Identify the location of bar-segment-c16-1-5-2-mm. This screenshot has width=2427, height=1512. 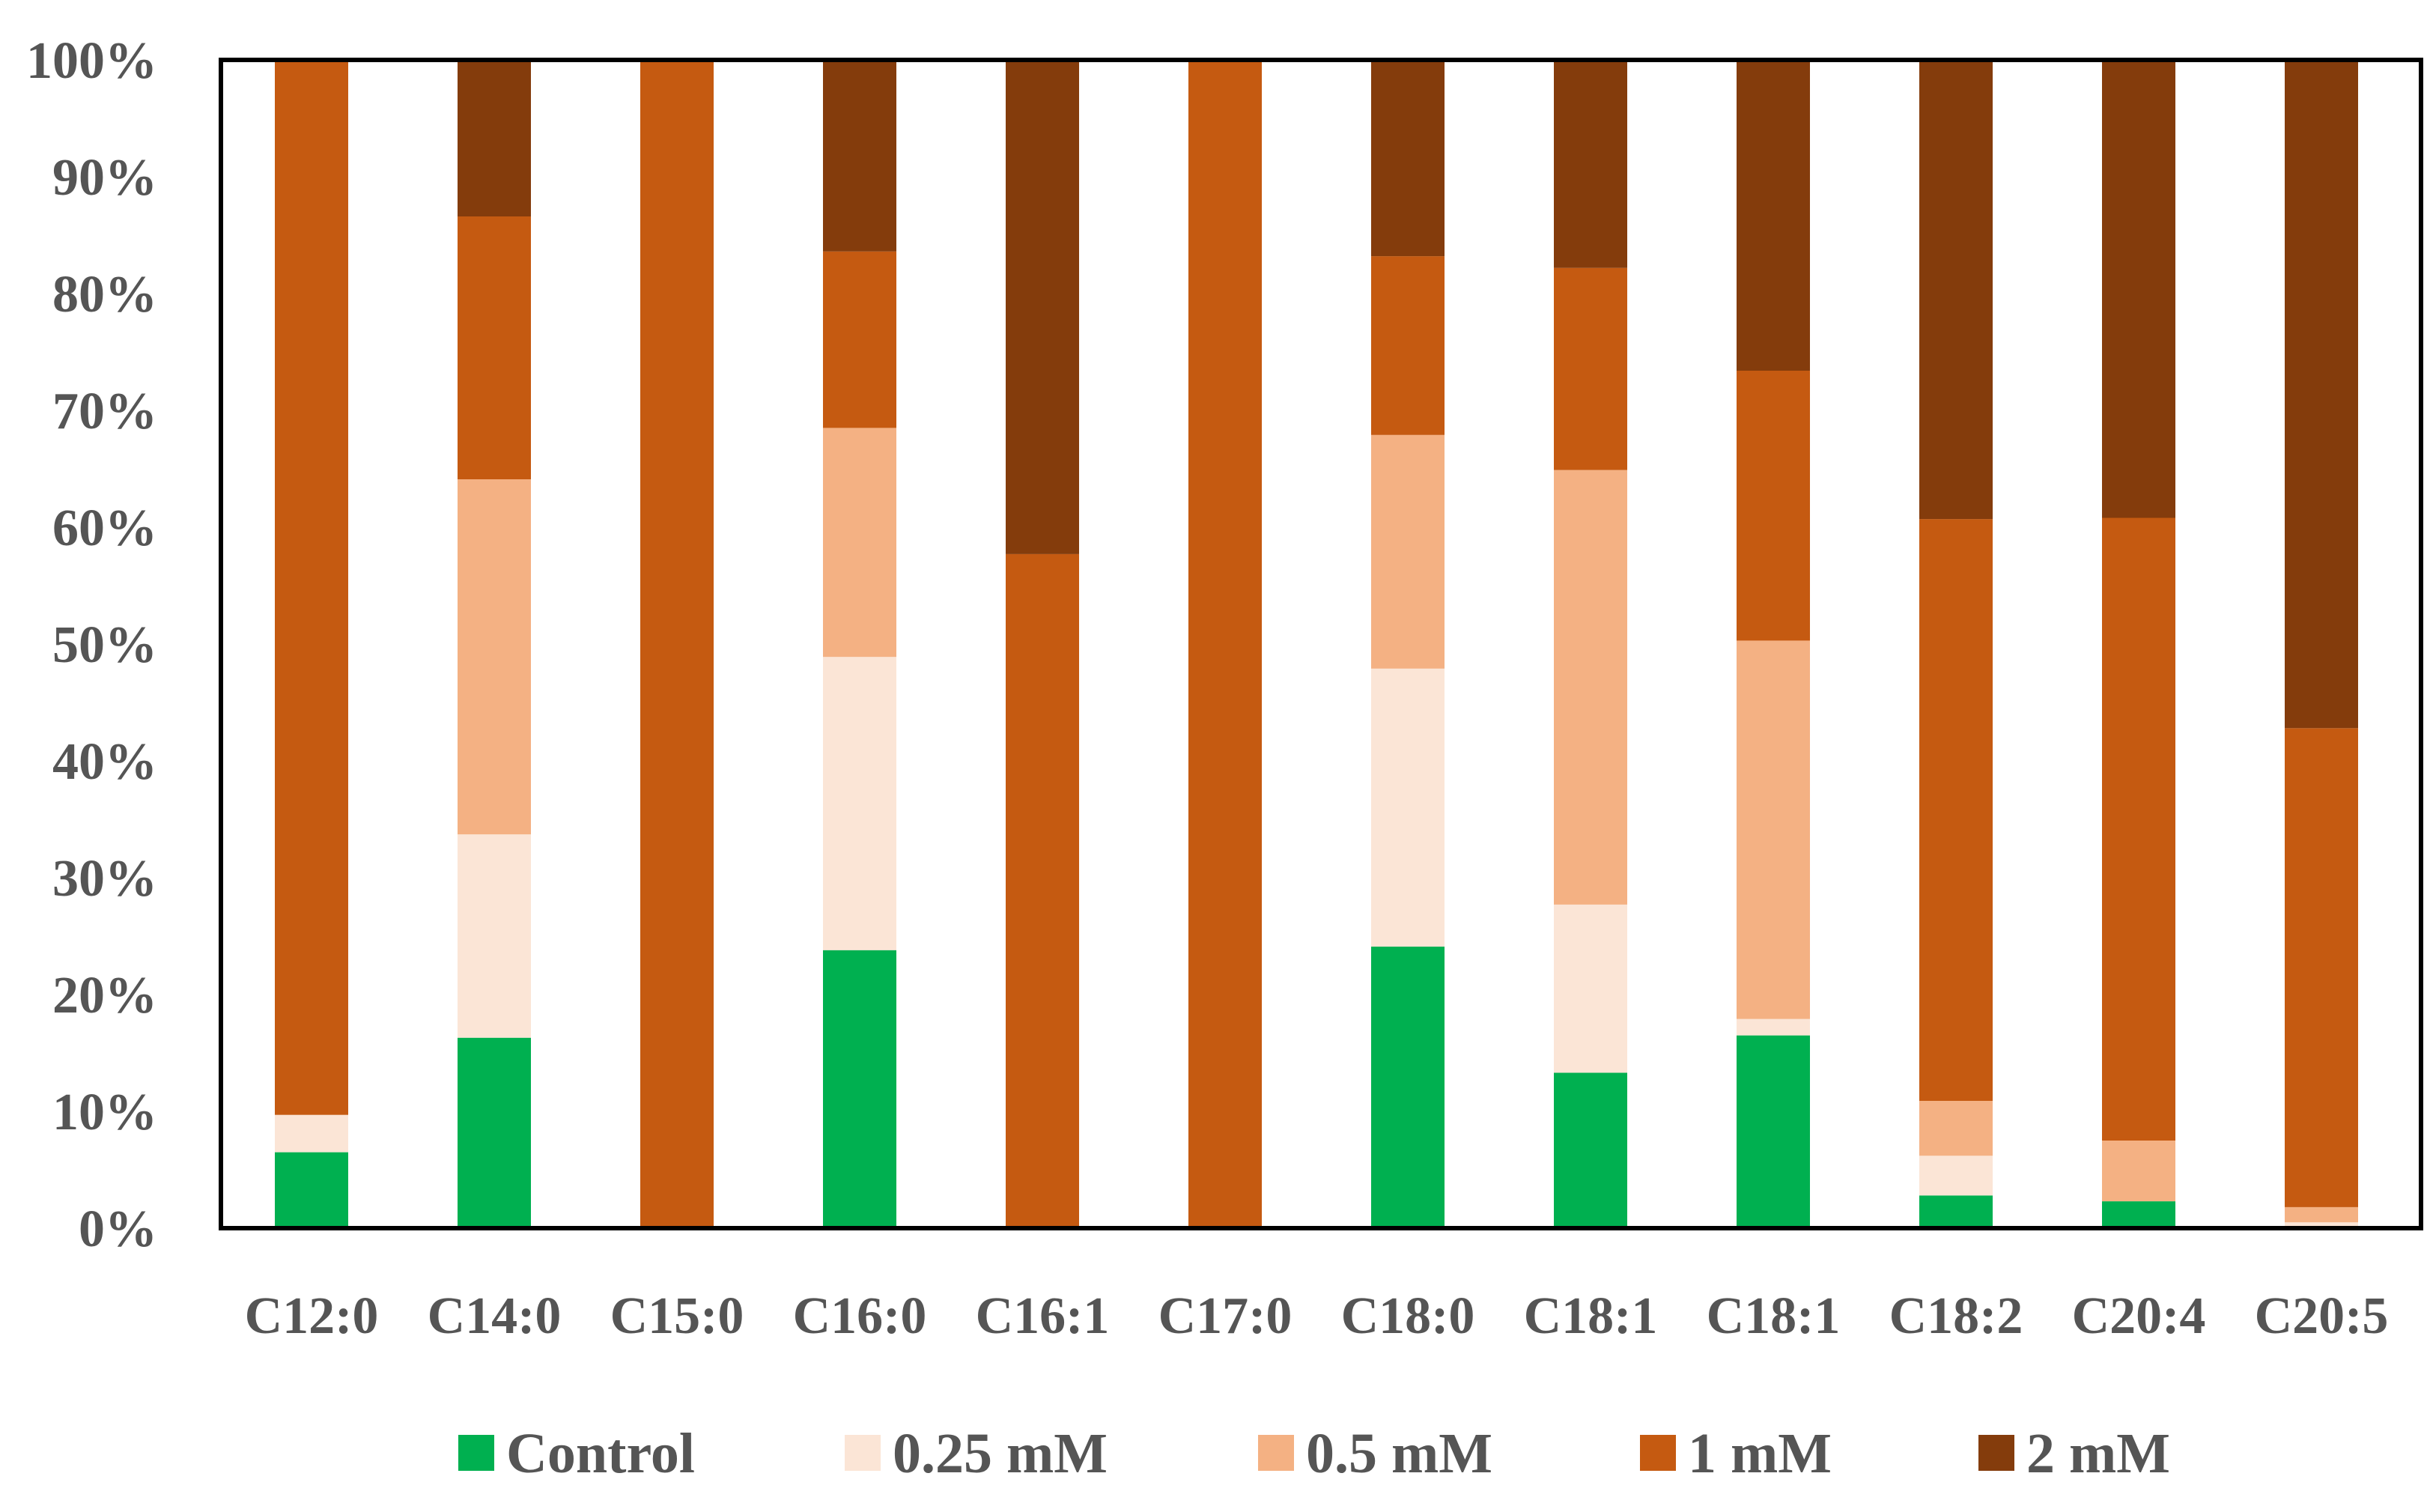
(1042, 307).